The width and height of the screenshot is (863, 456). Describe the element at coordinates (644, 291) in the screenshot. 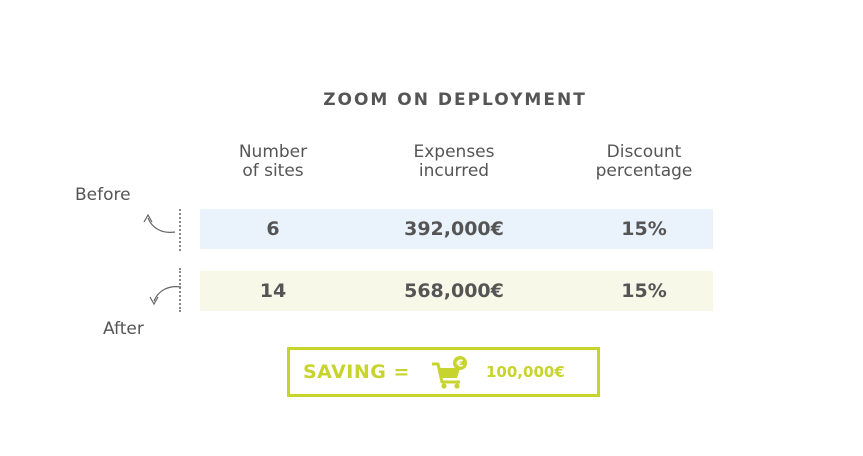

I see `cell-discount-after: 15%` at that location.